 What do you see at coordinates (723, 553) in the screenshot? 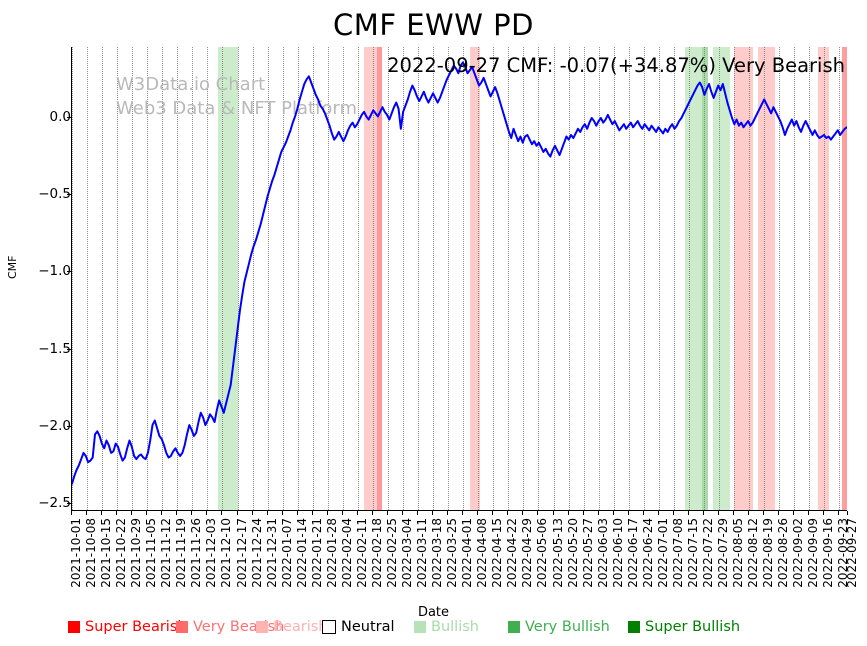
I see `x-tick-label: 2022-07-29` at bounding box center [723, 553].